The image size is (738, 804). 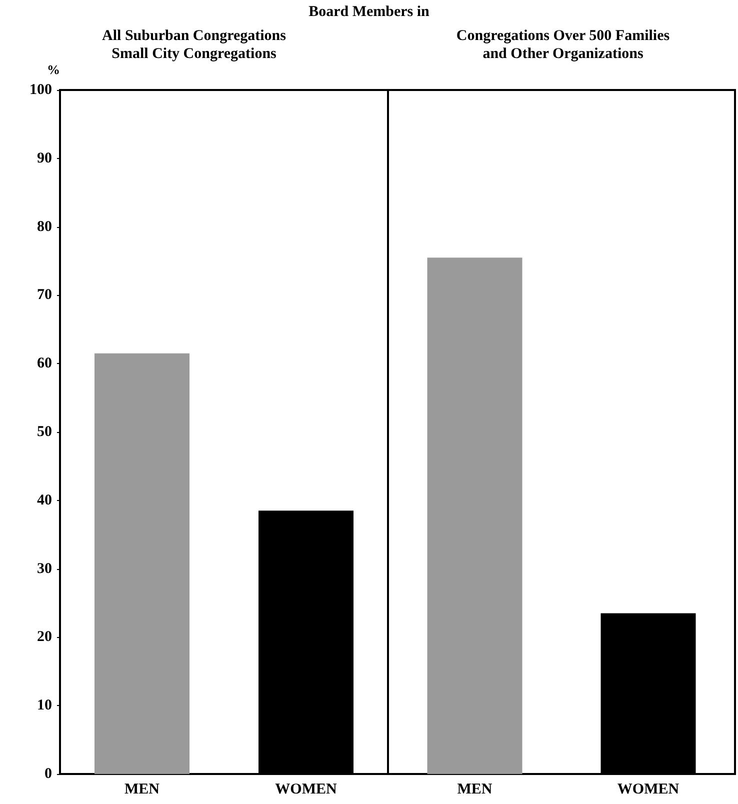 What do you see at coordinates (44, 158) in the screenshot?
I see `y-tick-label: 90` at bounding box center [44, 158].